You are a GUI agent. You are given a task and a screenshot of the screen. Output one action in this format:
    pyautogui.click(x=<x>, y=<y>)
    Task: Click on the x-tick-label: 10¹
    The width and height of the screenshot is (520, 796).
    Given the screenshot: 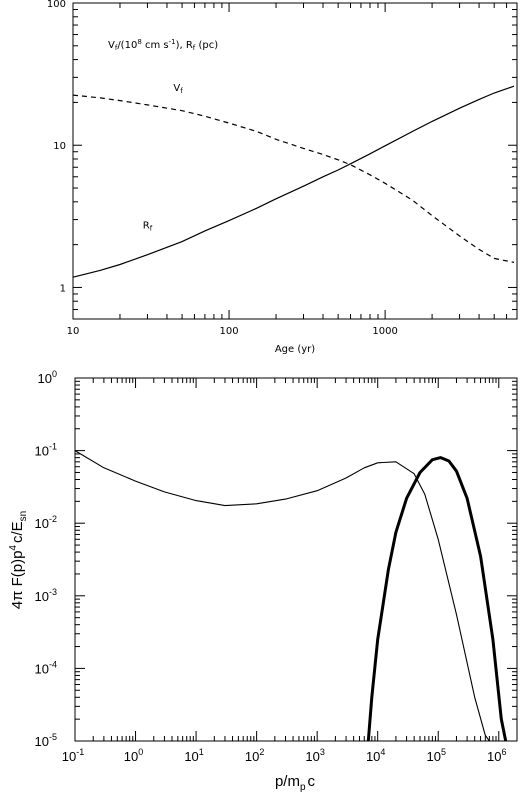 What is the action you would take?
    pyautogui.click(x=193, y=755)
    